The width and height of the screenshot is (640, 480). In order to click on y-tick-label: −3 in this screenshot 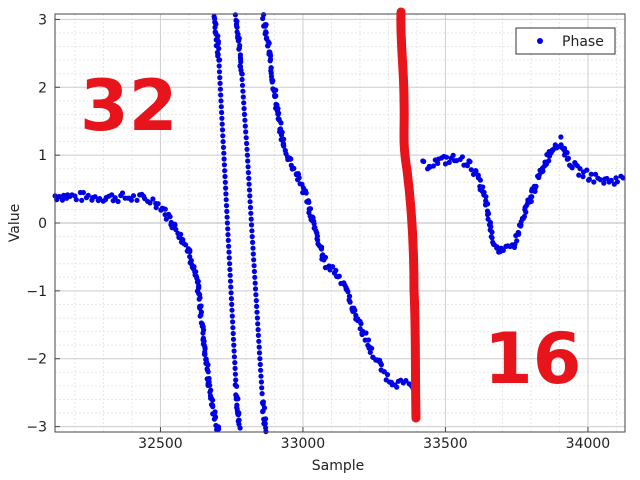, I will do `click(36, 428)`.